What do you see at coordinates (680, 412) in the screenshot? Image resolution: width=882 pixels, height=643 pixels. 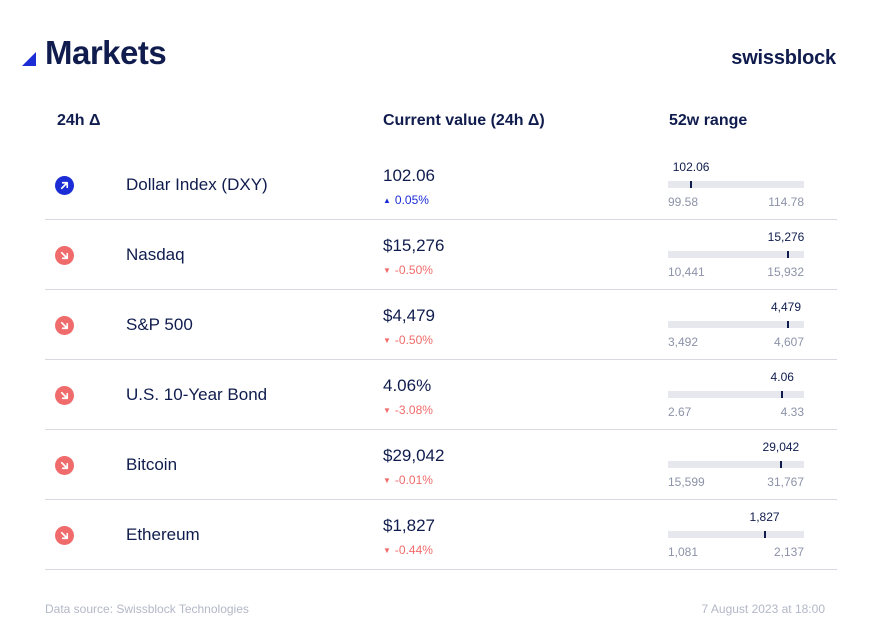 I see `range-low: 2.67` at bounding box center [680, 412].